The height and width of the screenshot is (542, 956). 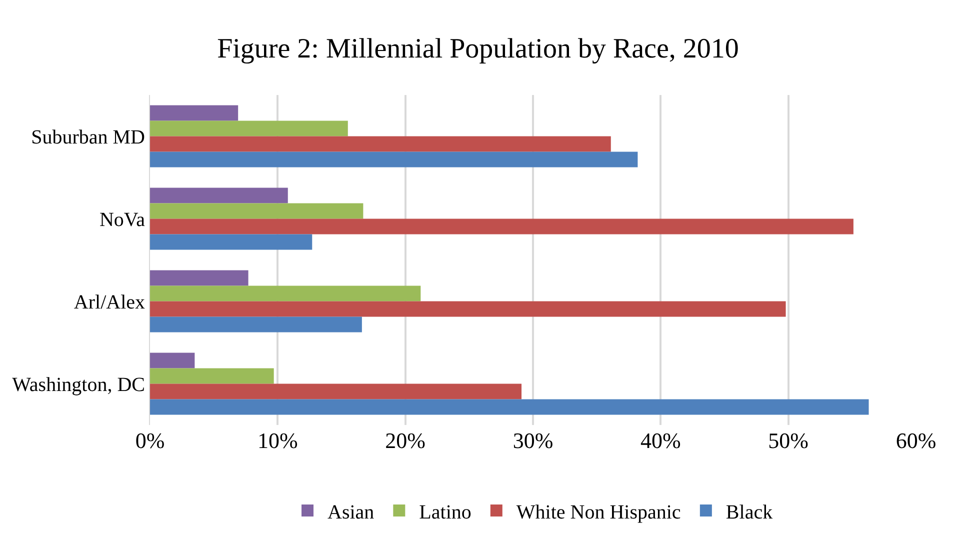 I want to click on legend-label: Asian, so click(x=351, y=512).